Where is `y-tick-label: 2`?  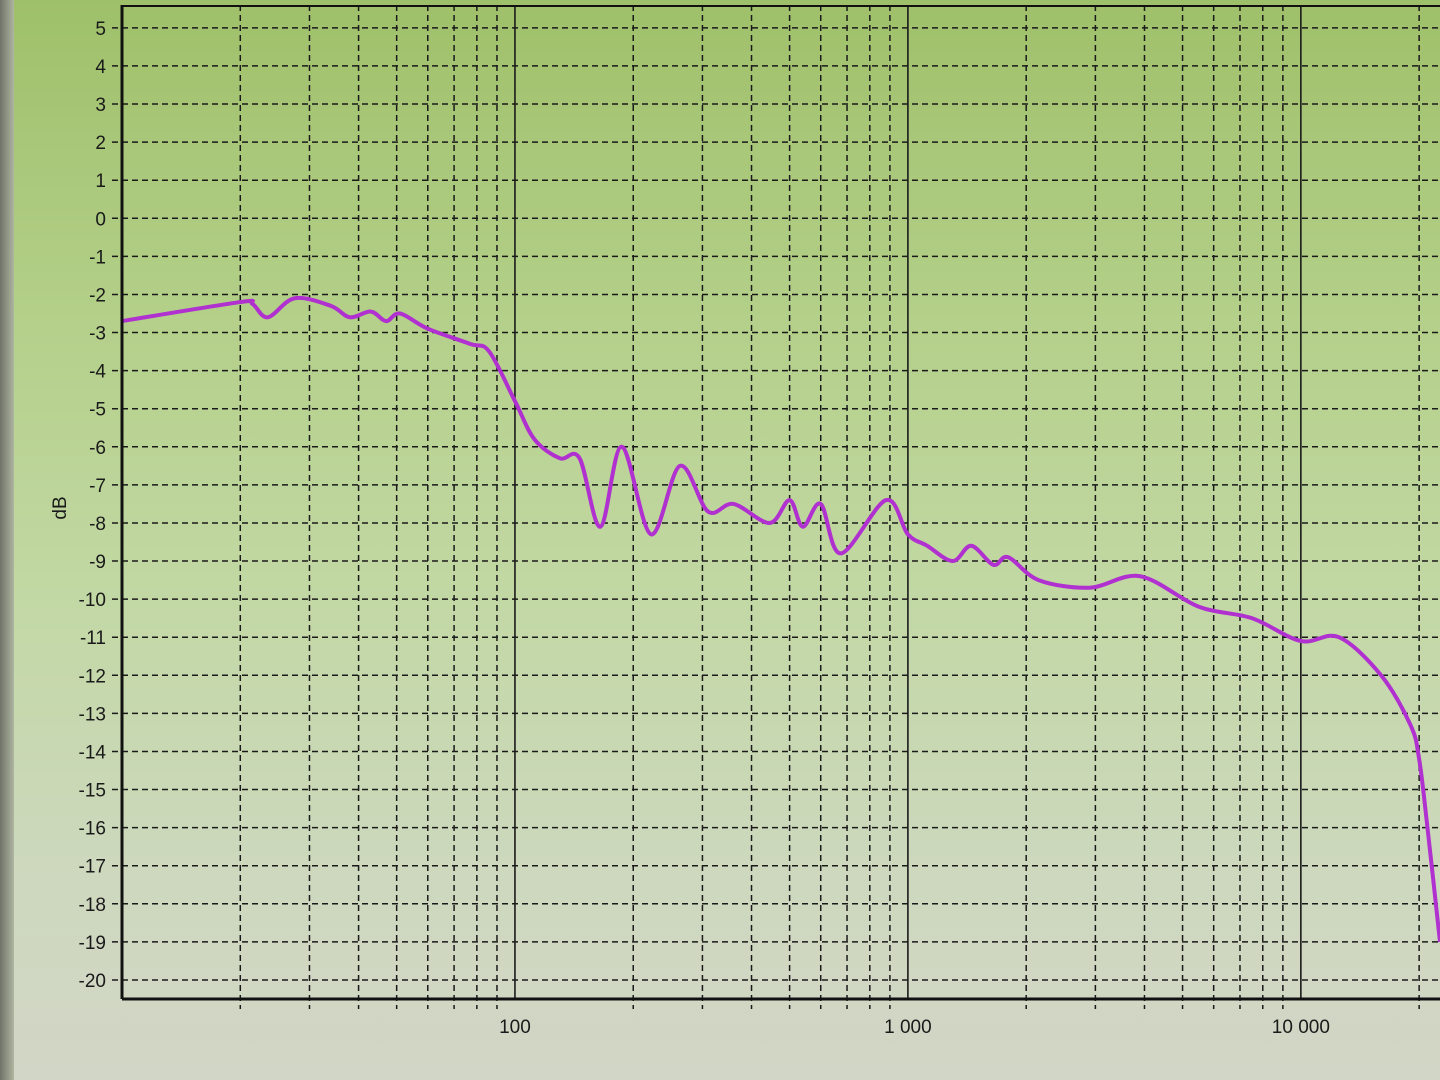
y-tick-label: 2 is located at coordinates (100, 143).